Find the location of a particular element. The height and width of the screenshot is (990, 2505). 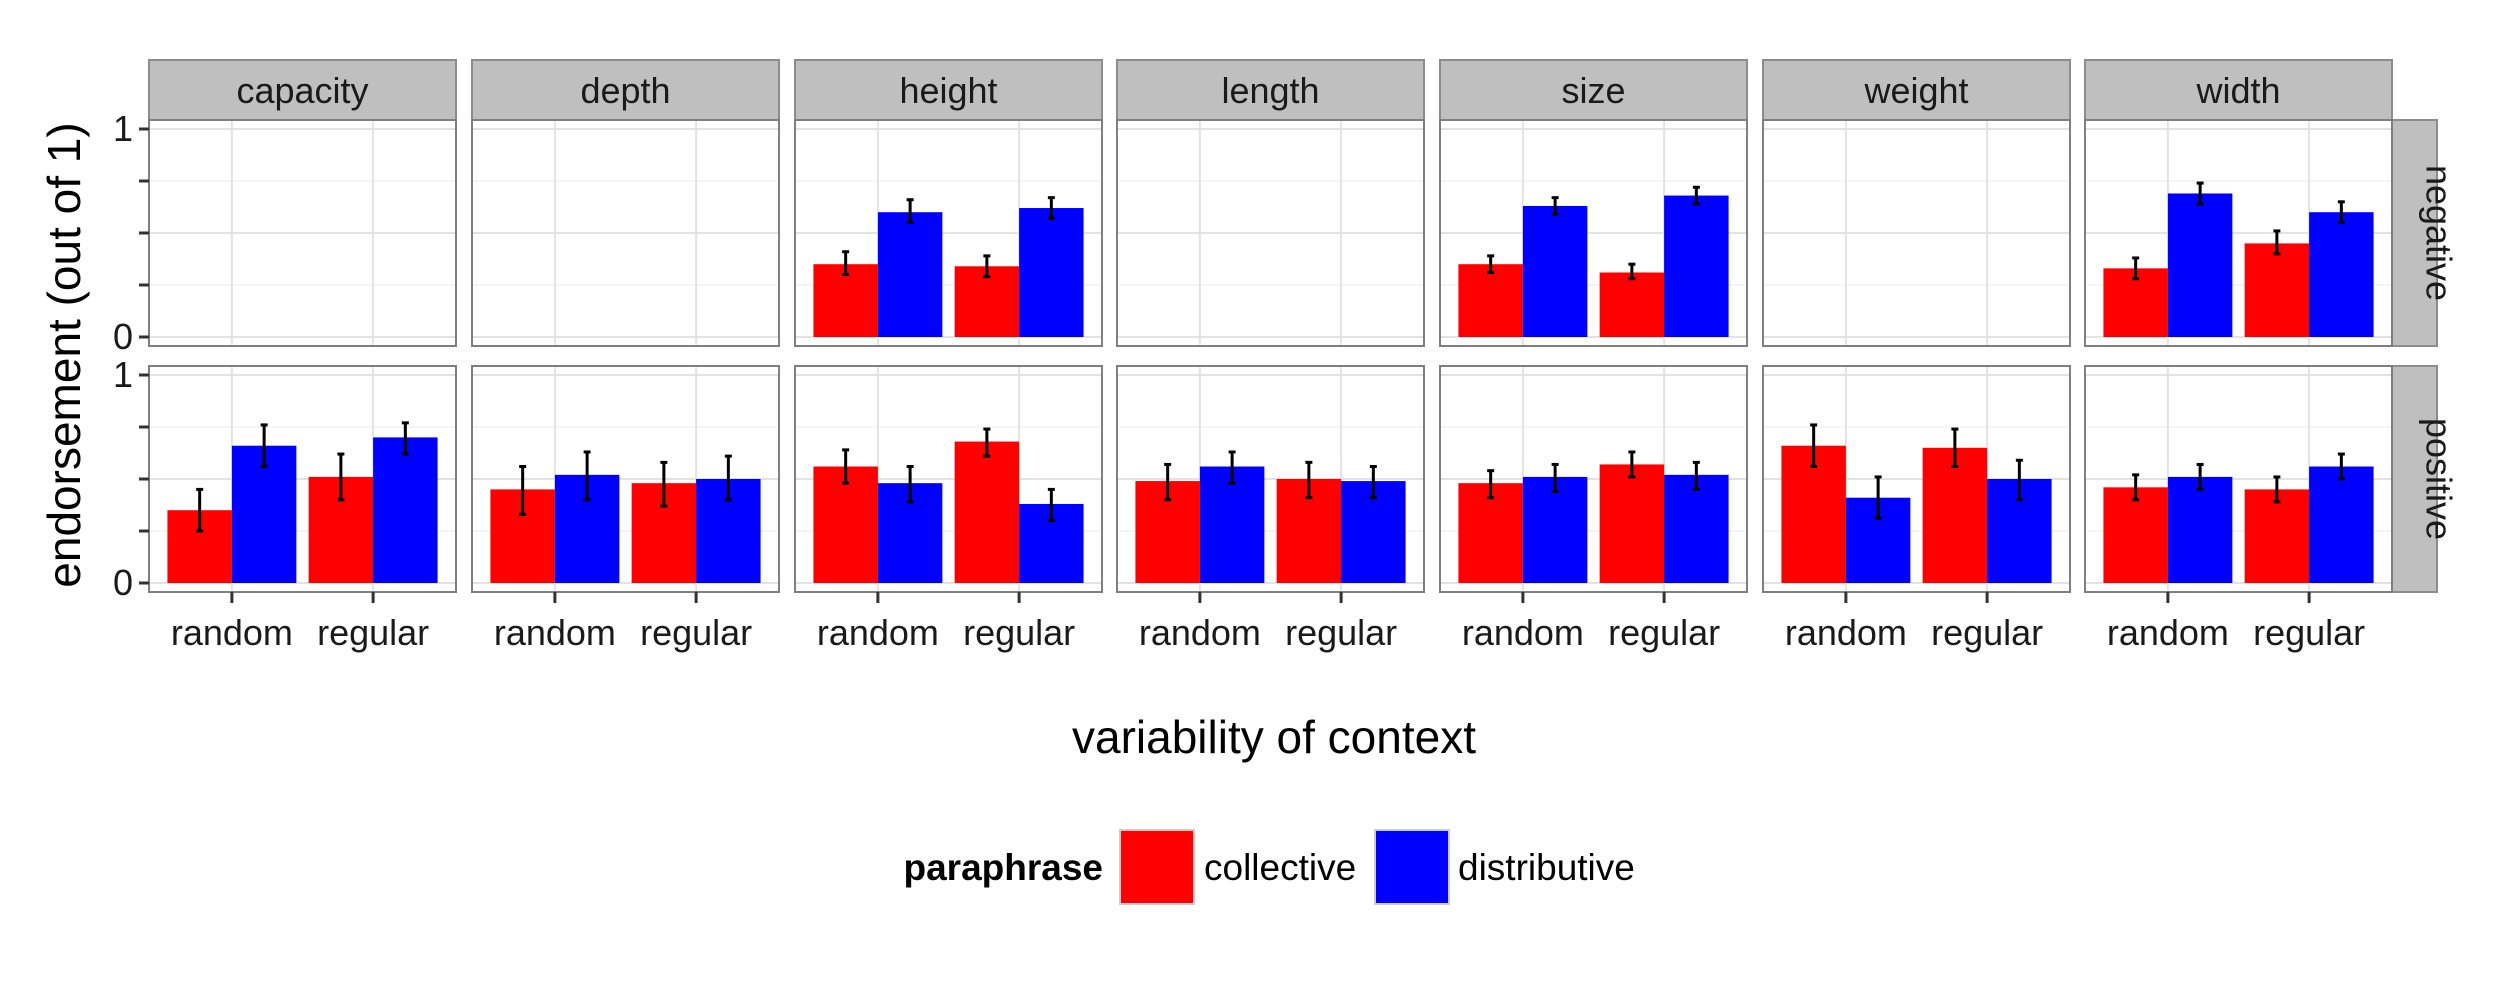

x-axis-height: random regular is located at coordinates (946, 622).